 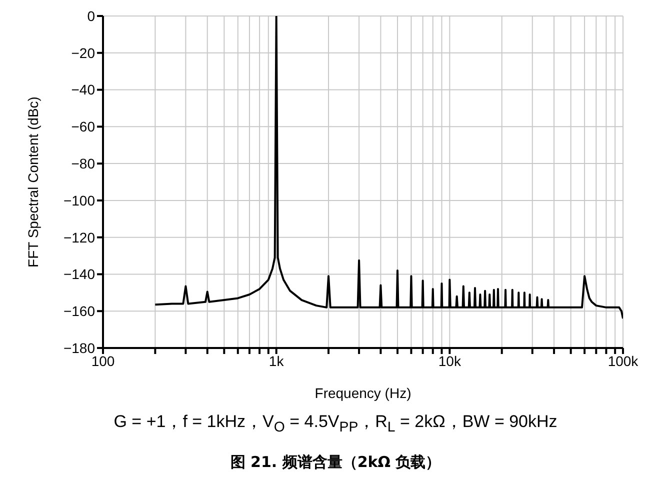 What do you see at coordinates (335, 462) in the screenshot?
I see `text: 图 21. 频谱含量（2kΩ 负载）` at bounding box center [335, 462].